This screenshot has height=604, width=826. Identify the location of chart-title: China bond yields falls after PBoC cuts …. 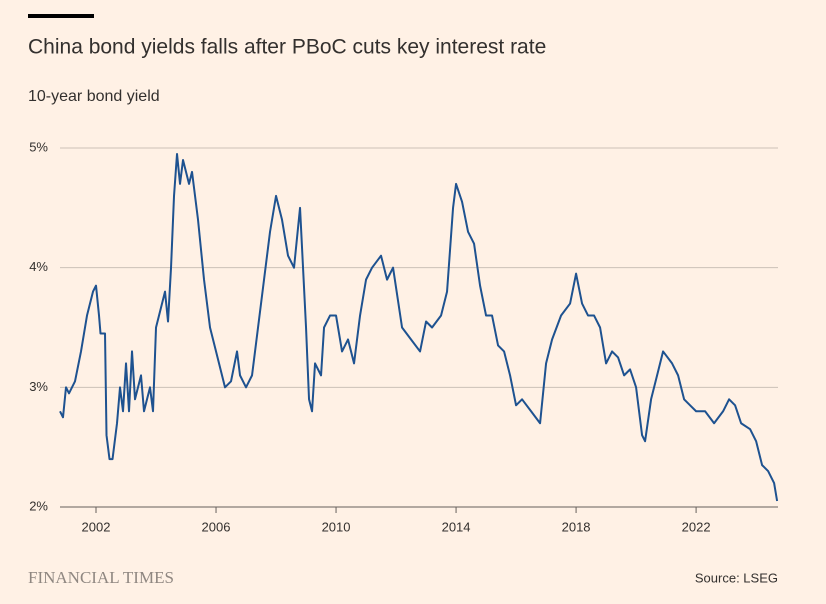
(287, 47).